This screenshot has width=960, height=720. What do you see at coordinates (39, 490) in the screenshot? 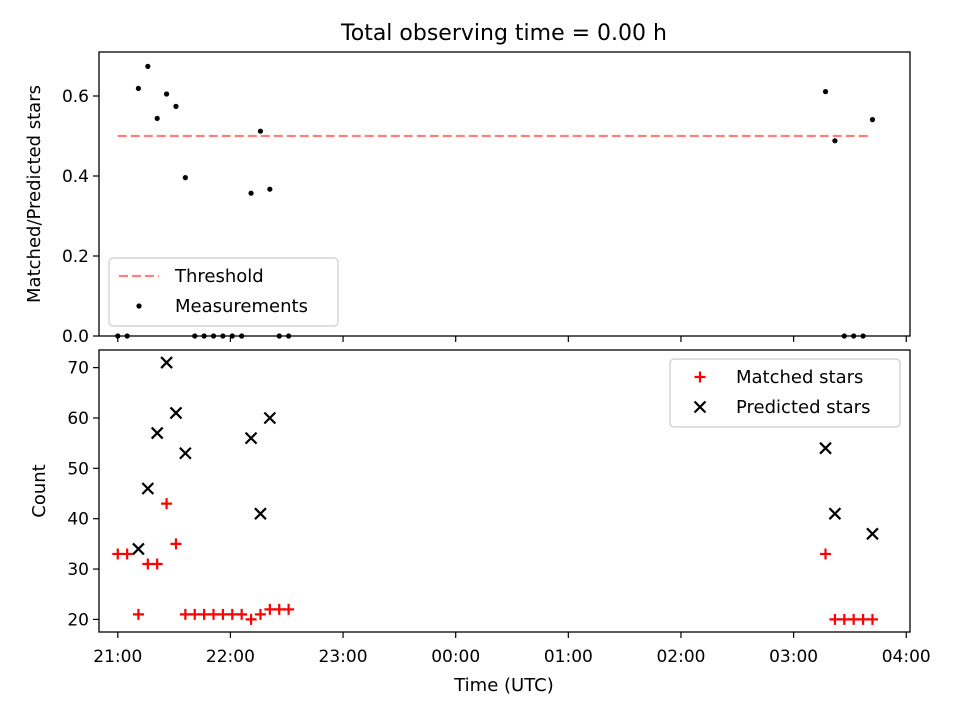
I see `y-axis-label: Count` at bounding box center [39, 490].